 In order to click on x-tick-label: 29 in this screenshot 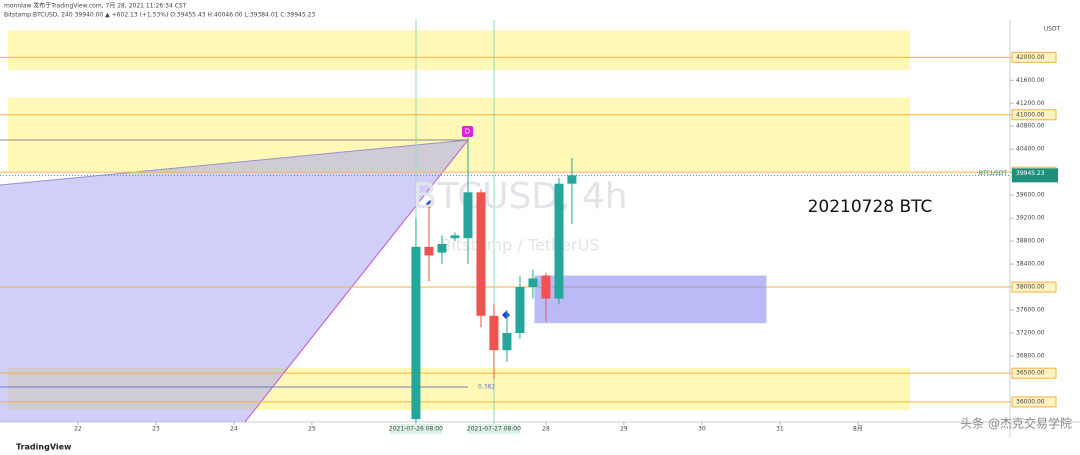, I will do `click(624, 429)`.